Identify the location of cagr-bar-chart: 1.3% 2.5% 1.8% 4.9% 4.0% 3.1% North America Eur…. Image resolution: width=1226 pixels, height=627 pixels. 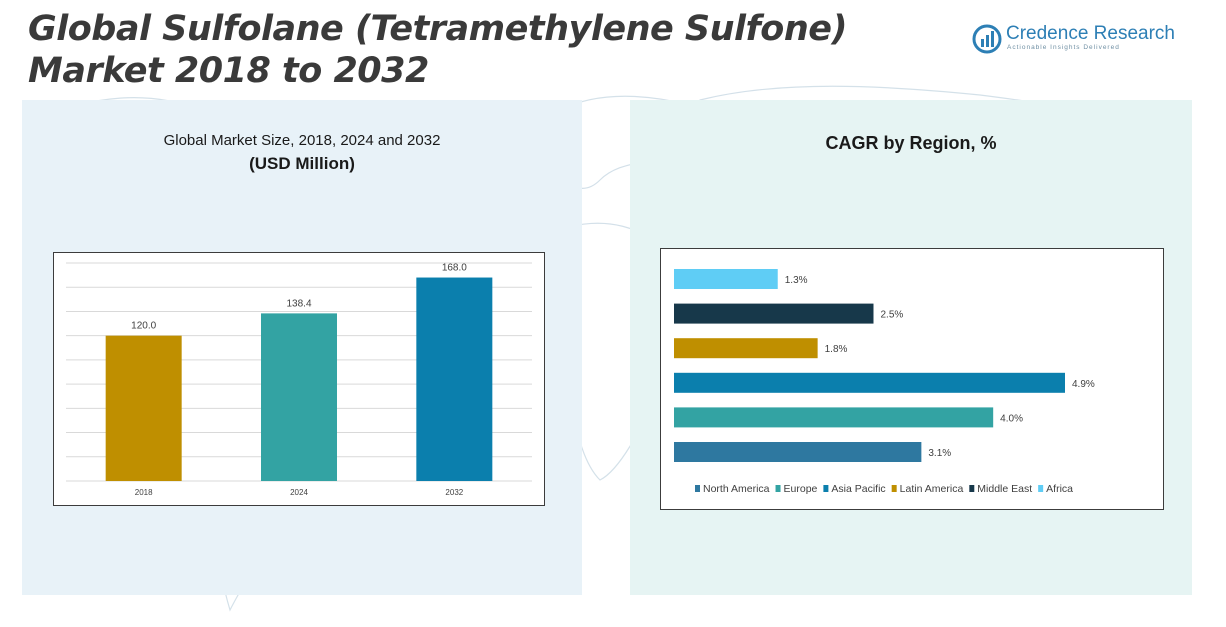
(884, 382).